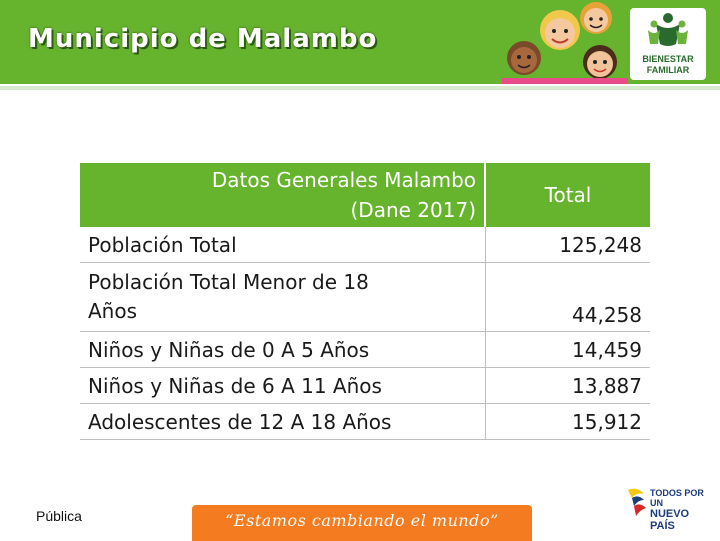  I want to click on row-label: Adolescentes de 12 A 18 Años, so click(283, 421).